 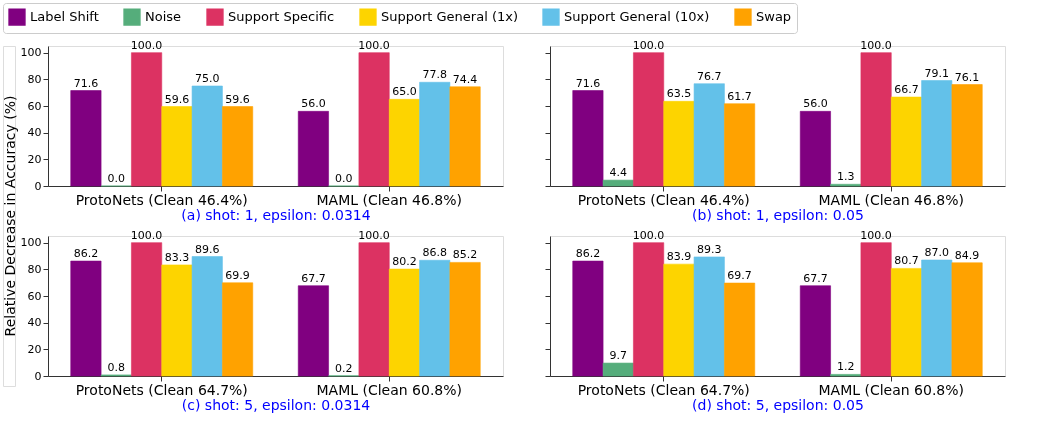 I want to click on data-label: 86.8, so click(x=434, y=253).